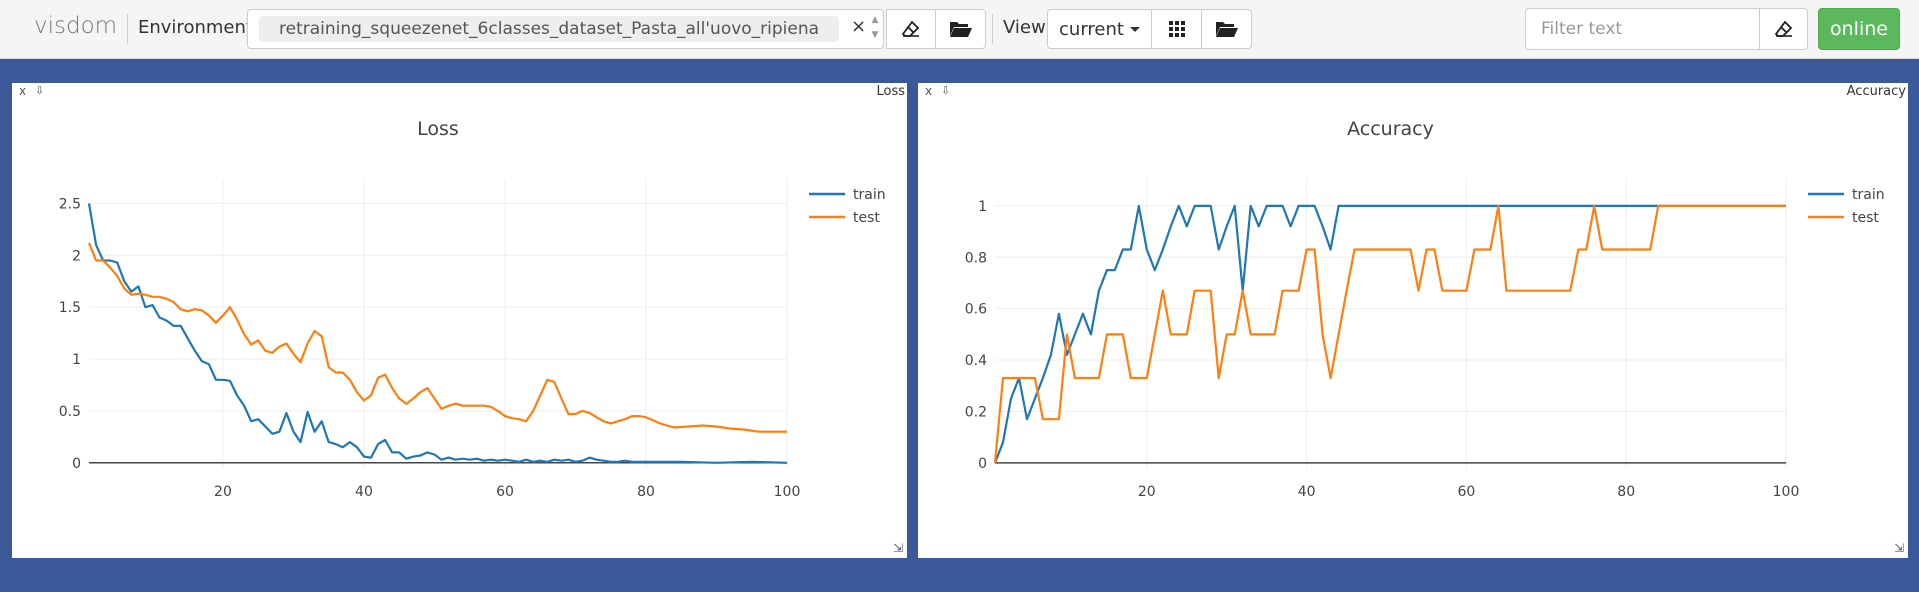 The image size is (1919, 592). I want to click on clear-env-button, so click(911, 29).